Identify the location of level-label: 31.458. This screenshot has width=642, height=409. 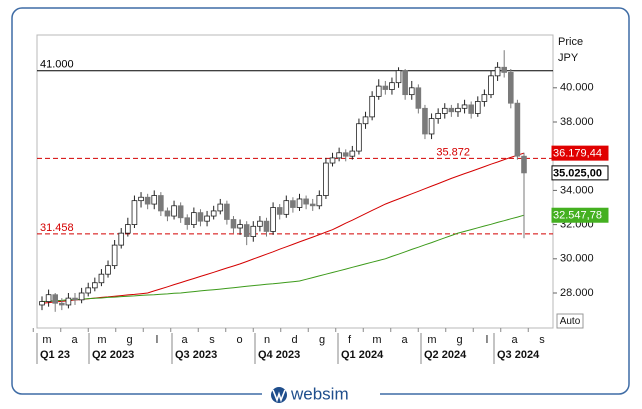
(57, 228).